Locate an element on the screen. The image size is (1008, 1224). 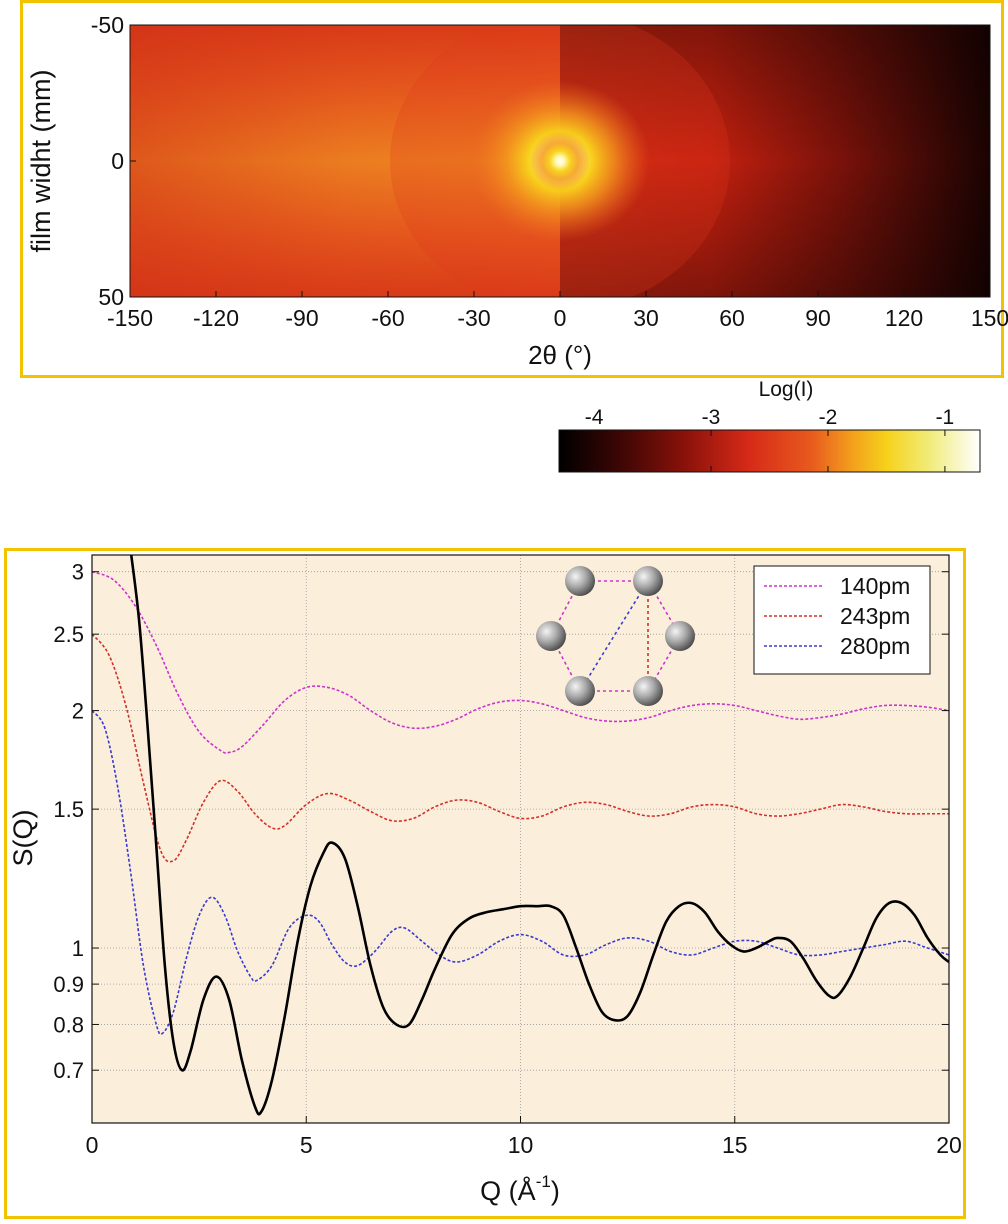
heatmap-x-tick-label: 60 is located at coordinates (732, 318).